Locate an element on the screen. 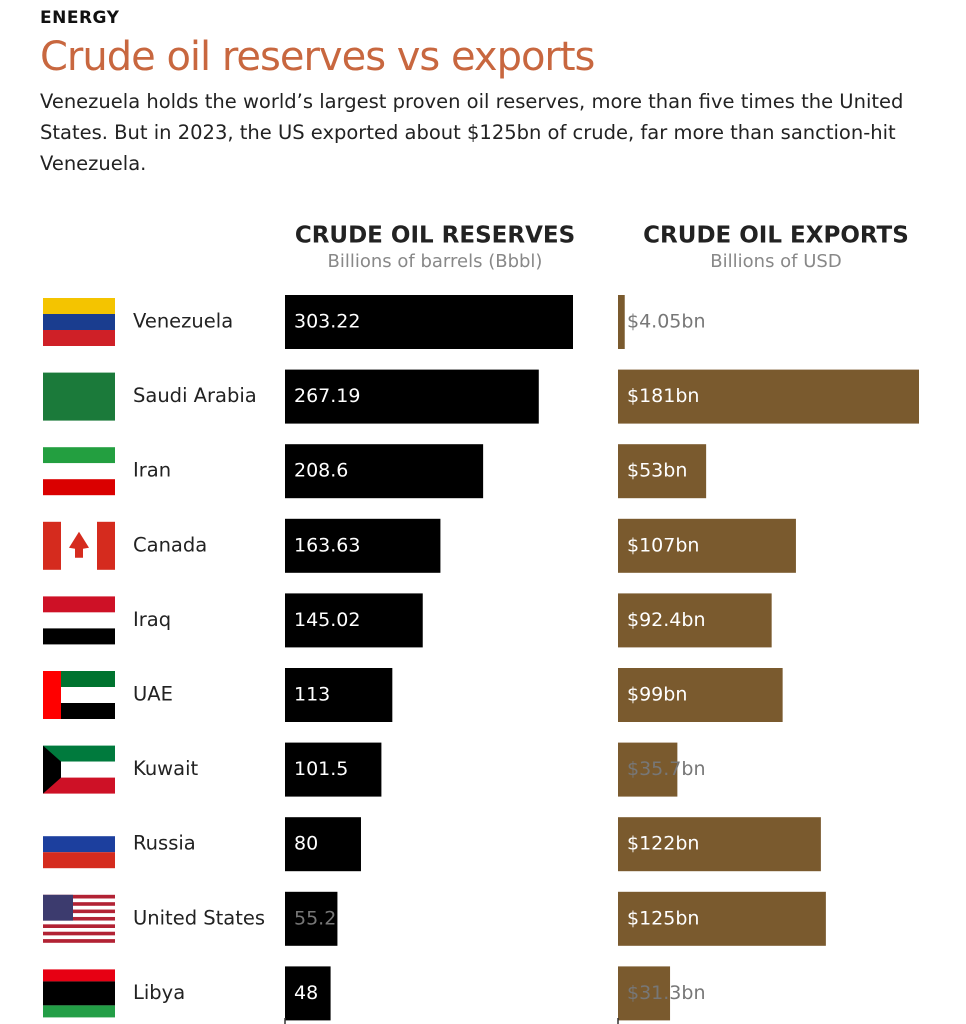 This screenshot has height=1024, width=966. flag-canton is located at coordinates (58, 907).